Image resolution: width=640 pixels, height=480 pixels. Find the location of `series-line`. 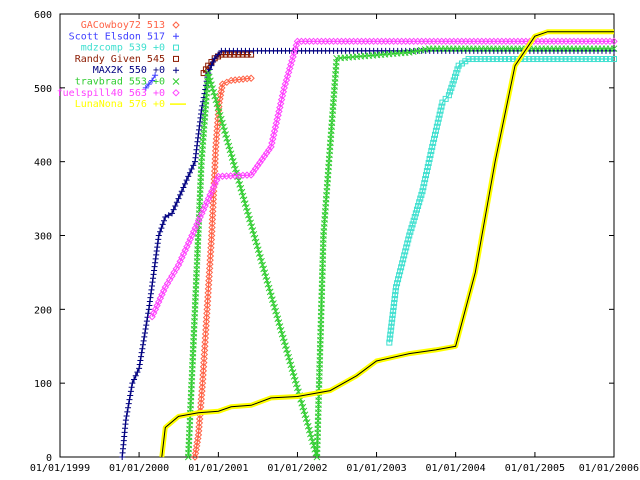

series-line is located at coordinates (223, 267).